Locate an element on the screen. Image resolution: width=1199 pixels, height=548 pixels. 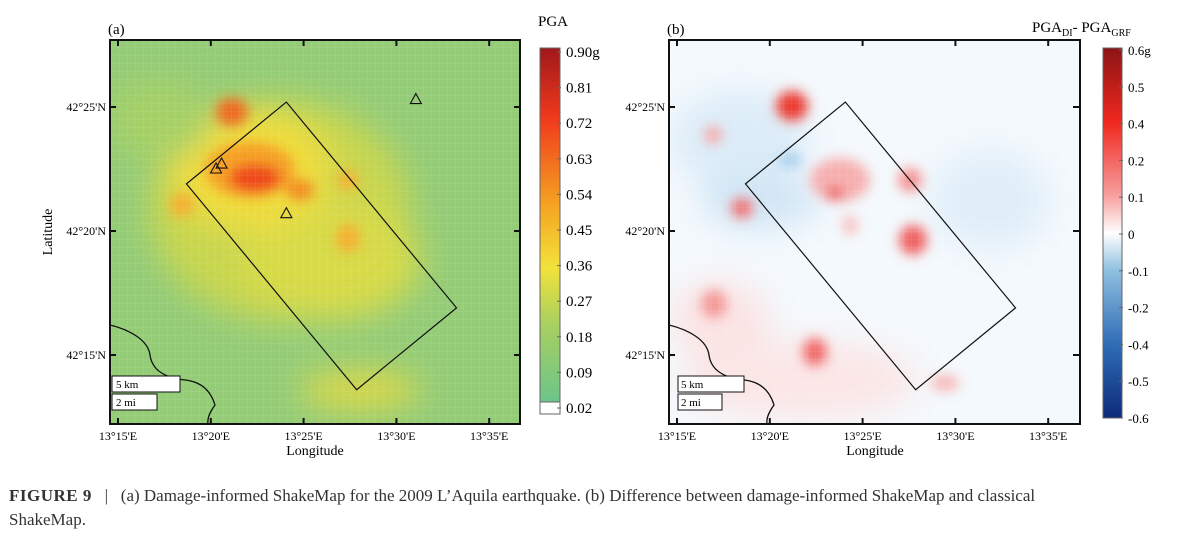
figure-number: FIGURE 9 is located at coordinates (50, 495).